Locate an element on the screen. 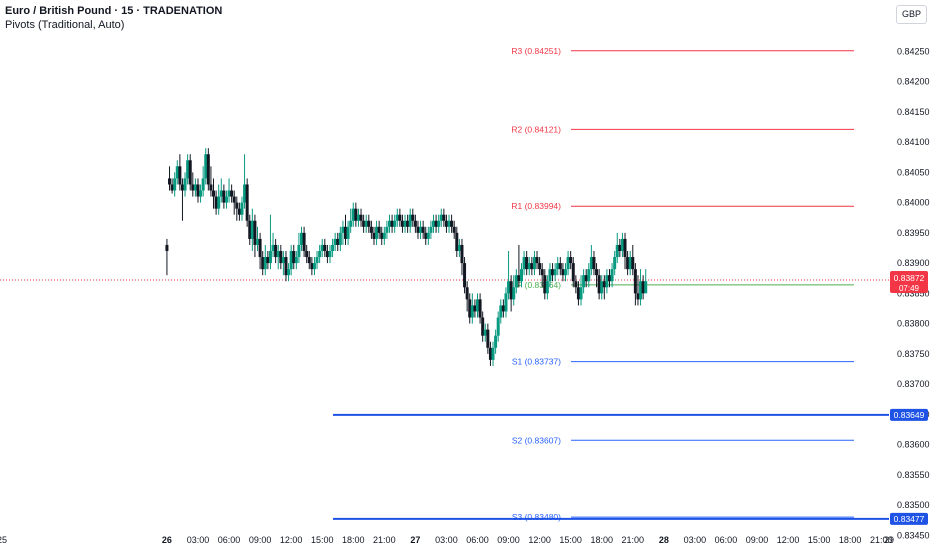 The width and height of the screenshot is (932, 550). price-tick-label: 0.83800 is located at coordinates (913, 324).